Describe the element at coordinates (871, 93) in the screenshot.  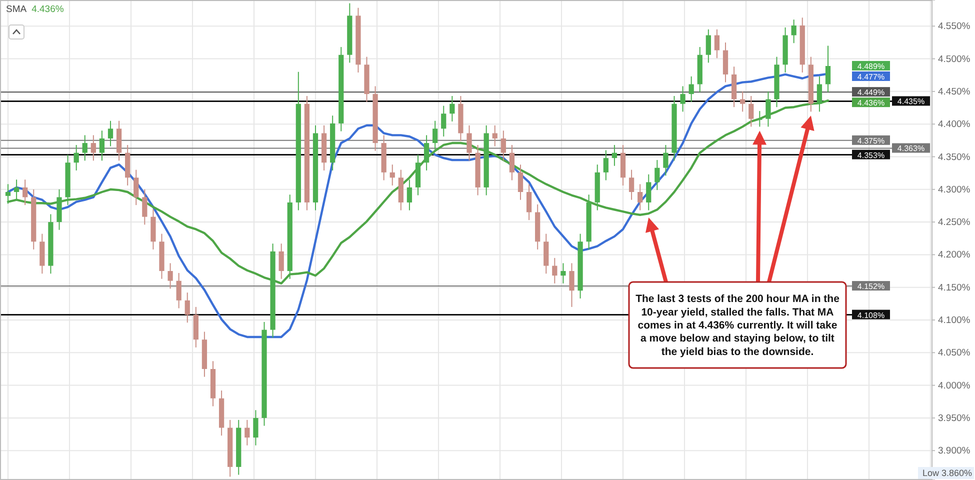
I see `ref-line-label: 4.449%` at that location.